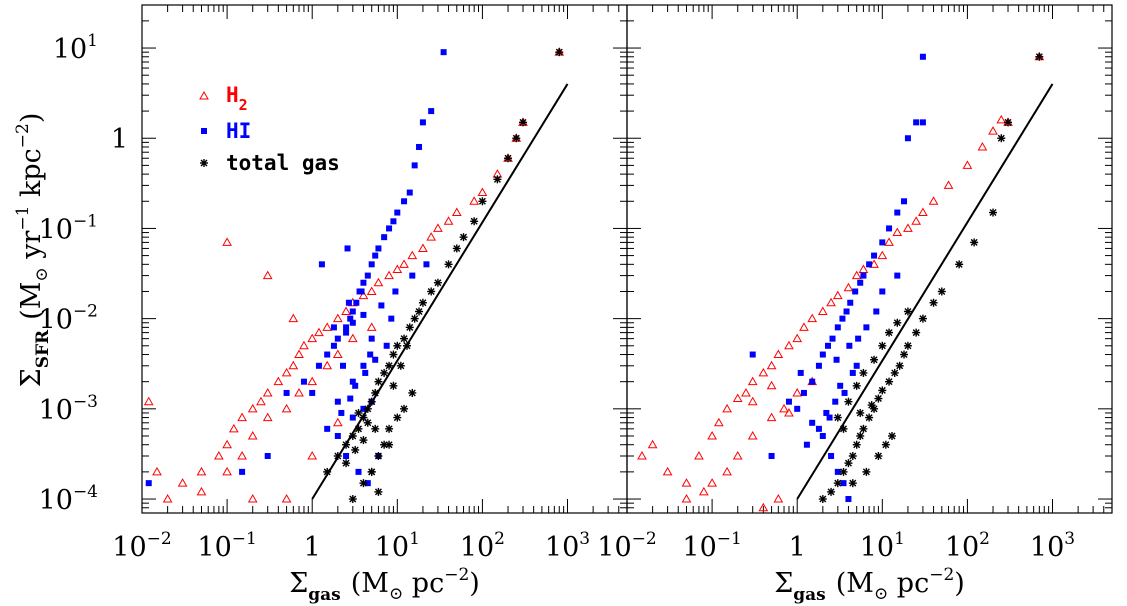 The image size is (1127, 606). What do you see at coordinates (129, 547) in the screenshot?
I see `x-tick-base: 10` at bounding box center [129, 547].